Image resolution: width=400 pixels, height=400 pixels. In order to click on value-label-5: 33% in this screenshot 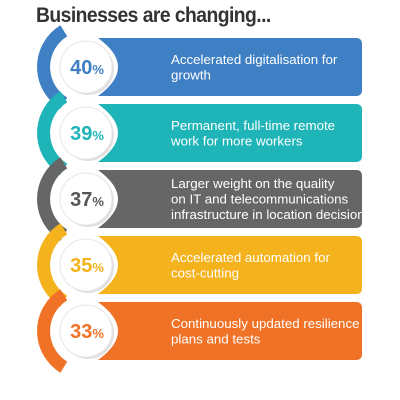, I will do `click(87, 332)`.